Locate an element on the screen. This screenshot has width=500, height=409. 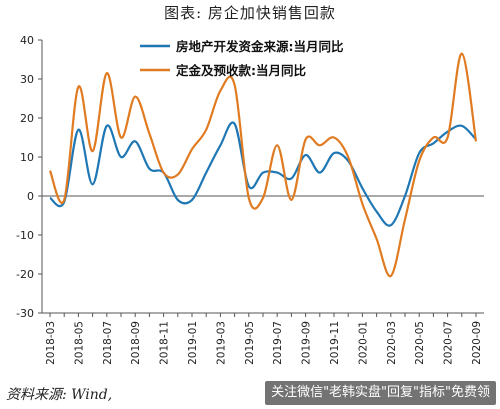
legend-label-2: 定金及预收款:当月同比 is located at coordinates (240, 70).